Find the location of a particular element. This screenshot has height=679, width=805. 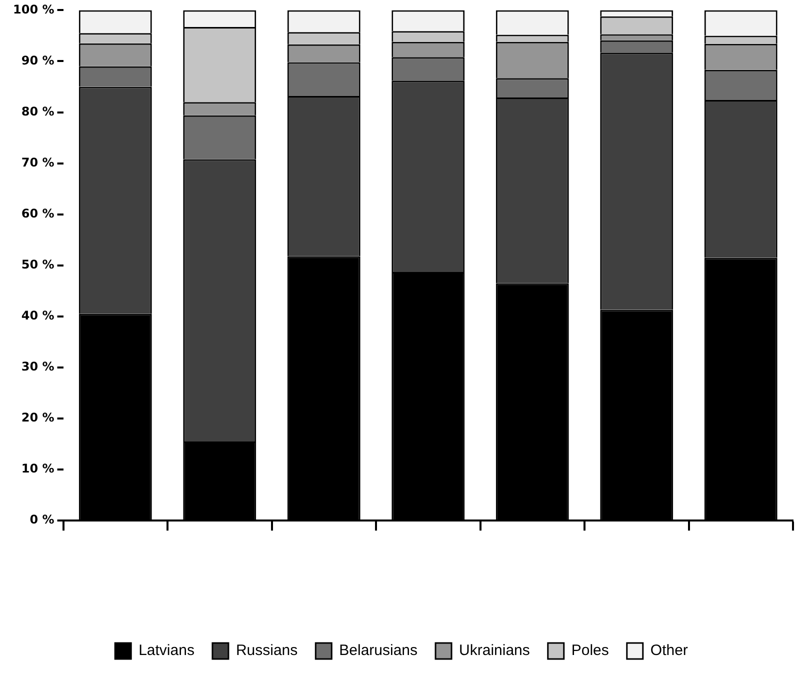

y-tick-label: 0 % is located at coordinates (42, 519).